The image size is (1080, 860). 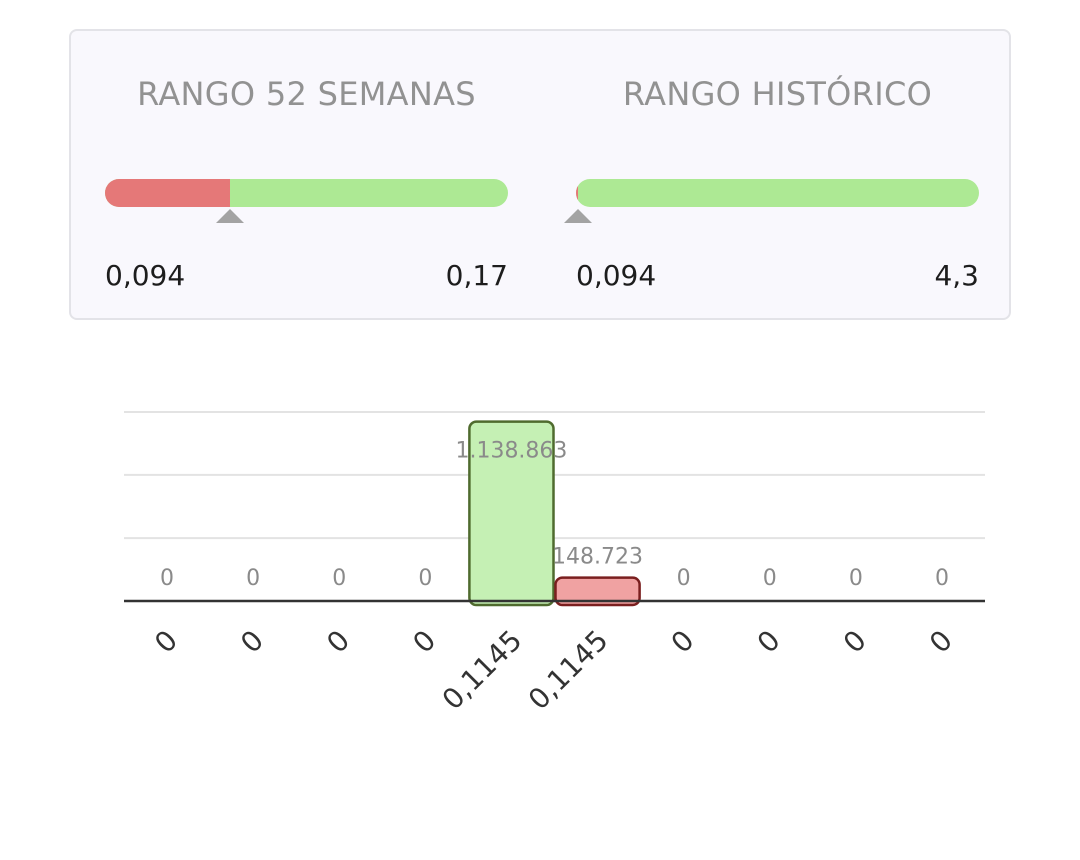 What do you see at coordinates (229, 216) in the screenshot?
I see `range-52-weeks-marker-icon` at bounding box center [229, 216].